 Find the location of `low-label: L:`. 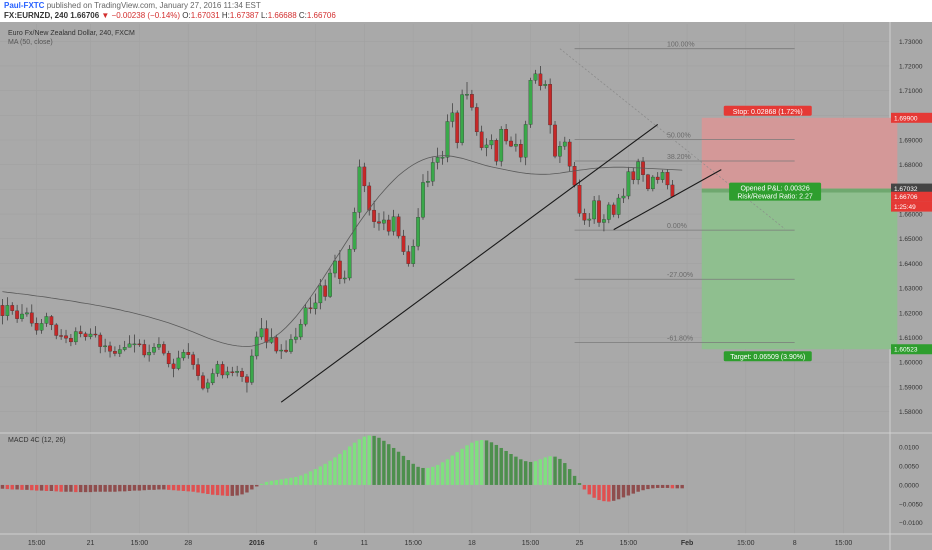

low-label: L: is located at coordinates (264, 15).